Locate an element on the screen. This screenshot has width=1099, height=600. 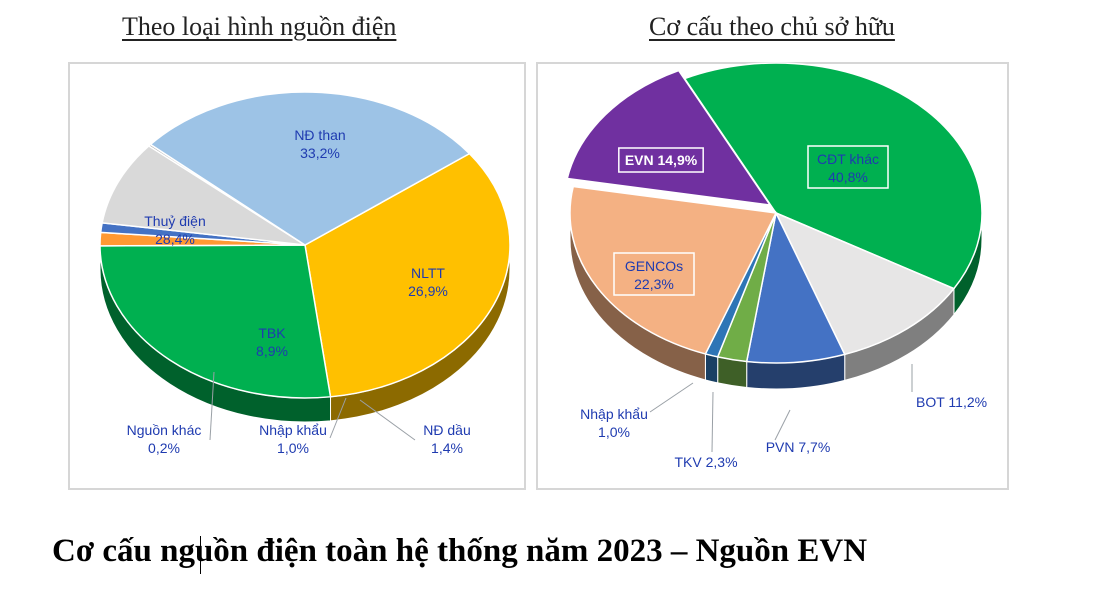
data-label-evn: EVN 14,9% is located at coordinates (661, 160).